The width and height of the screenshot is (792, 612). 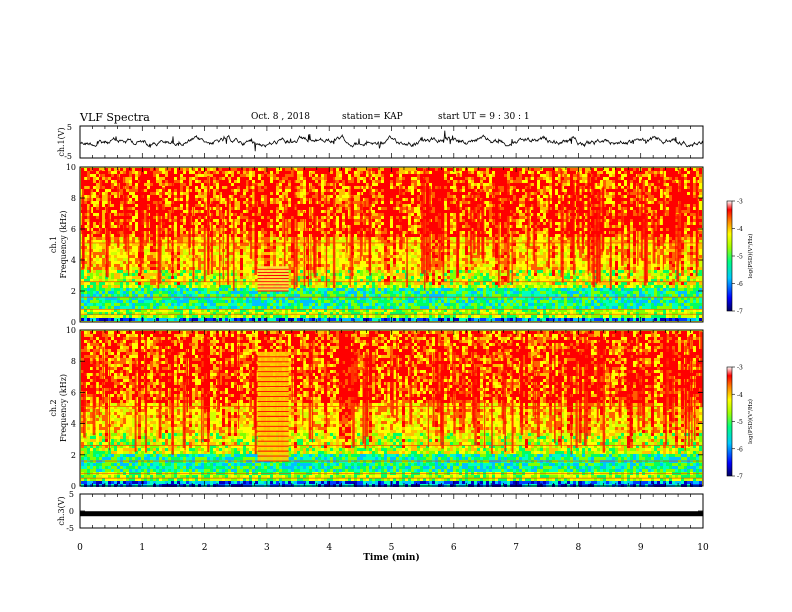 I want to click on start-time-label: start UT = 9 : 30 : 1, so click(x=484, y=117).